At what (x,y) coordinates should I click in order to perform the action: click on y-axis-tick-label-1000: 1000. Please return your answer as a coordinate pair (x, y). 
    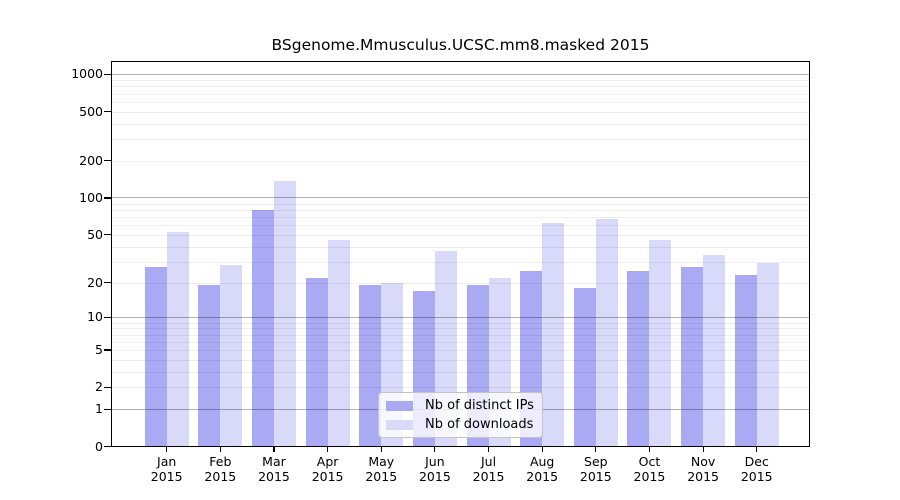
    Looking at the image, I should click on (87, 74).